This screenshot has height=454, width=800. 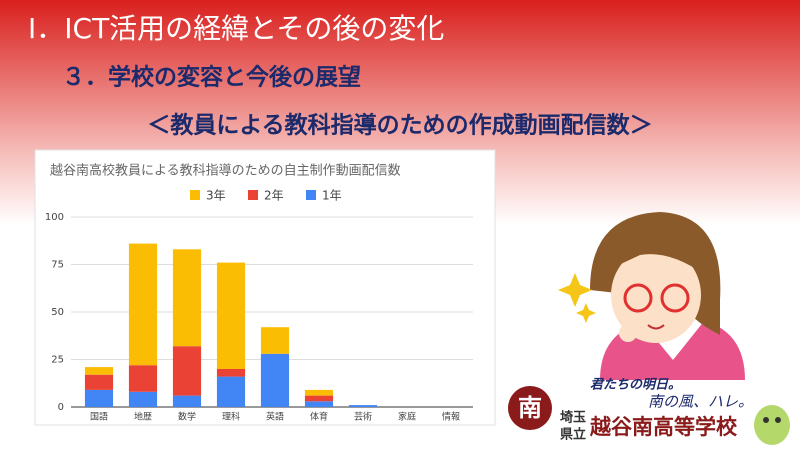 I want to click on pref-text: 埼玉, so click(x=573, y=418).